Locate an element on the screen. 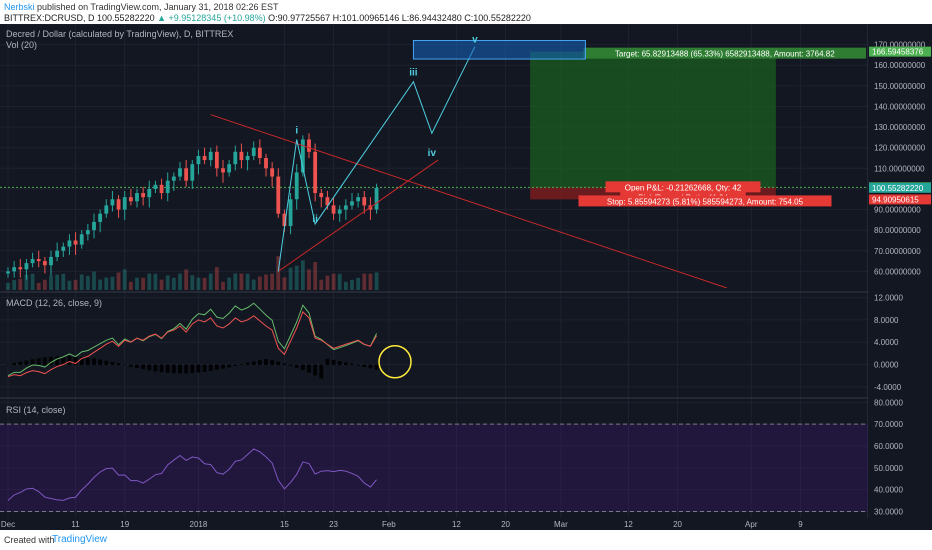  target-label-bg is located at coordinates (724, 53).